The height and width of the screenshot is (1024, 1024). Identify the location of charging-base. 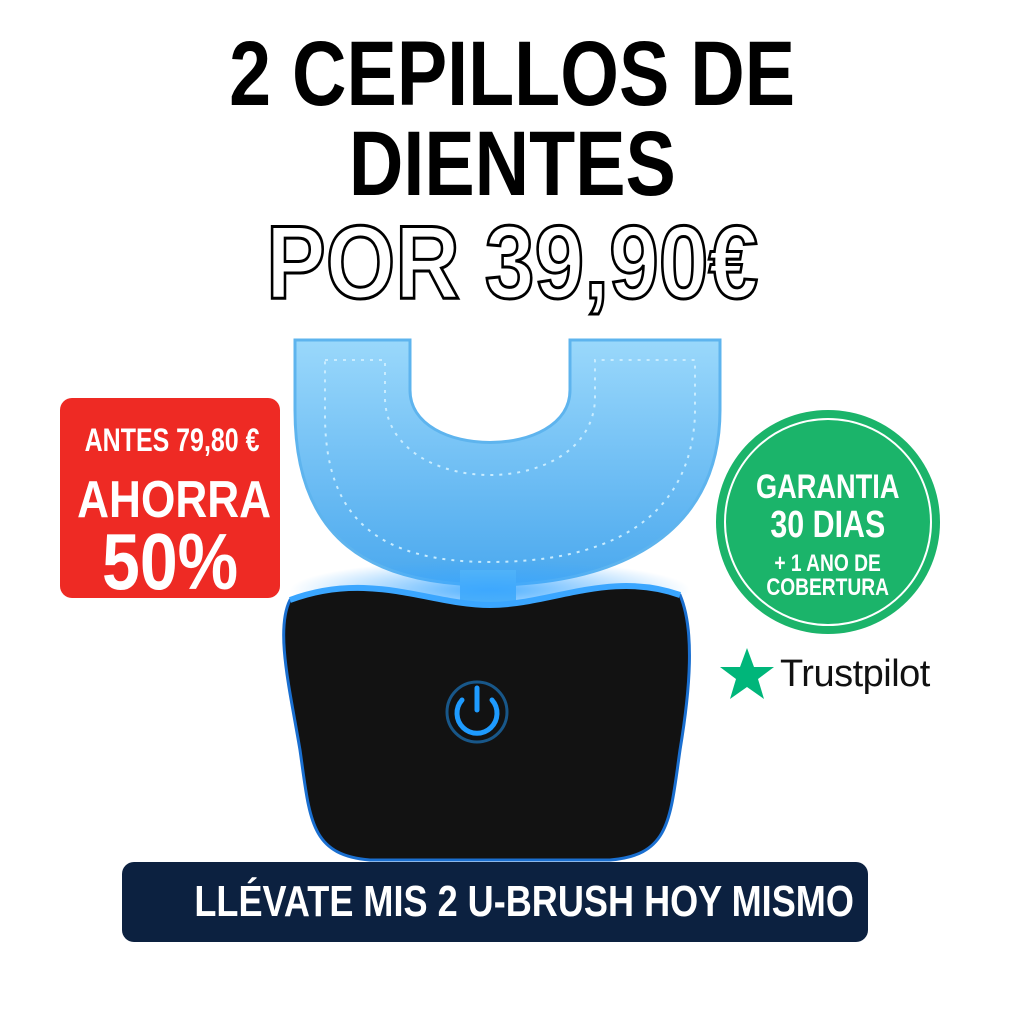
(486, 722).